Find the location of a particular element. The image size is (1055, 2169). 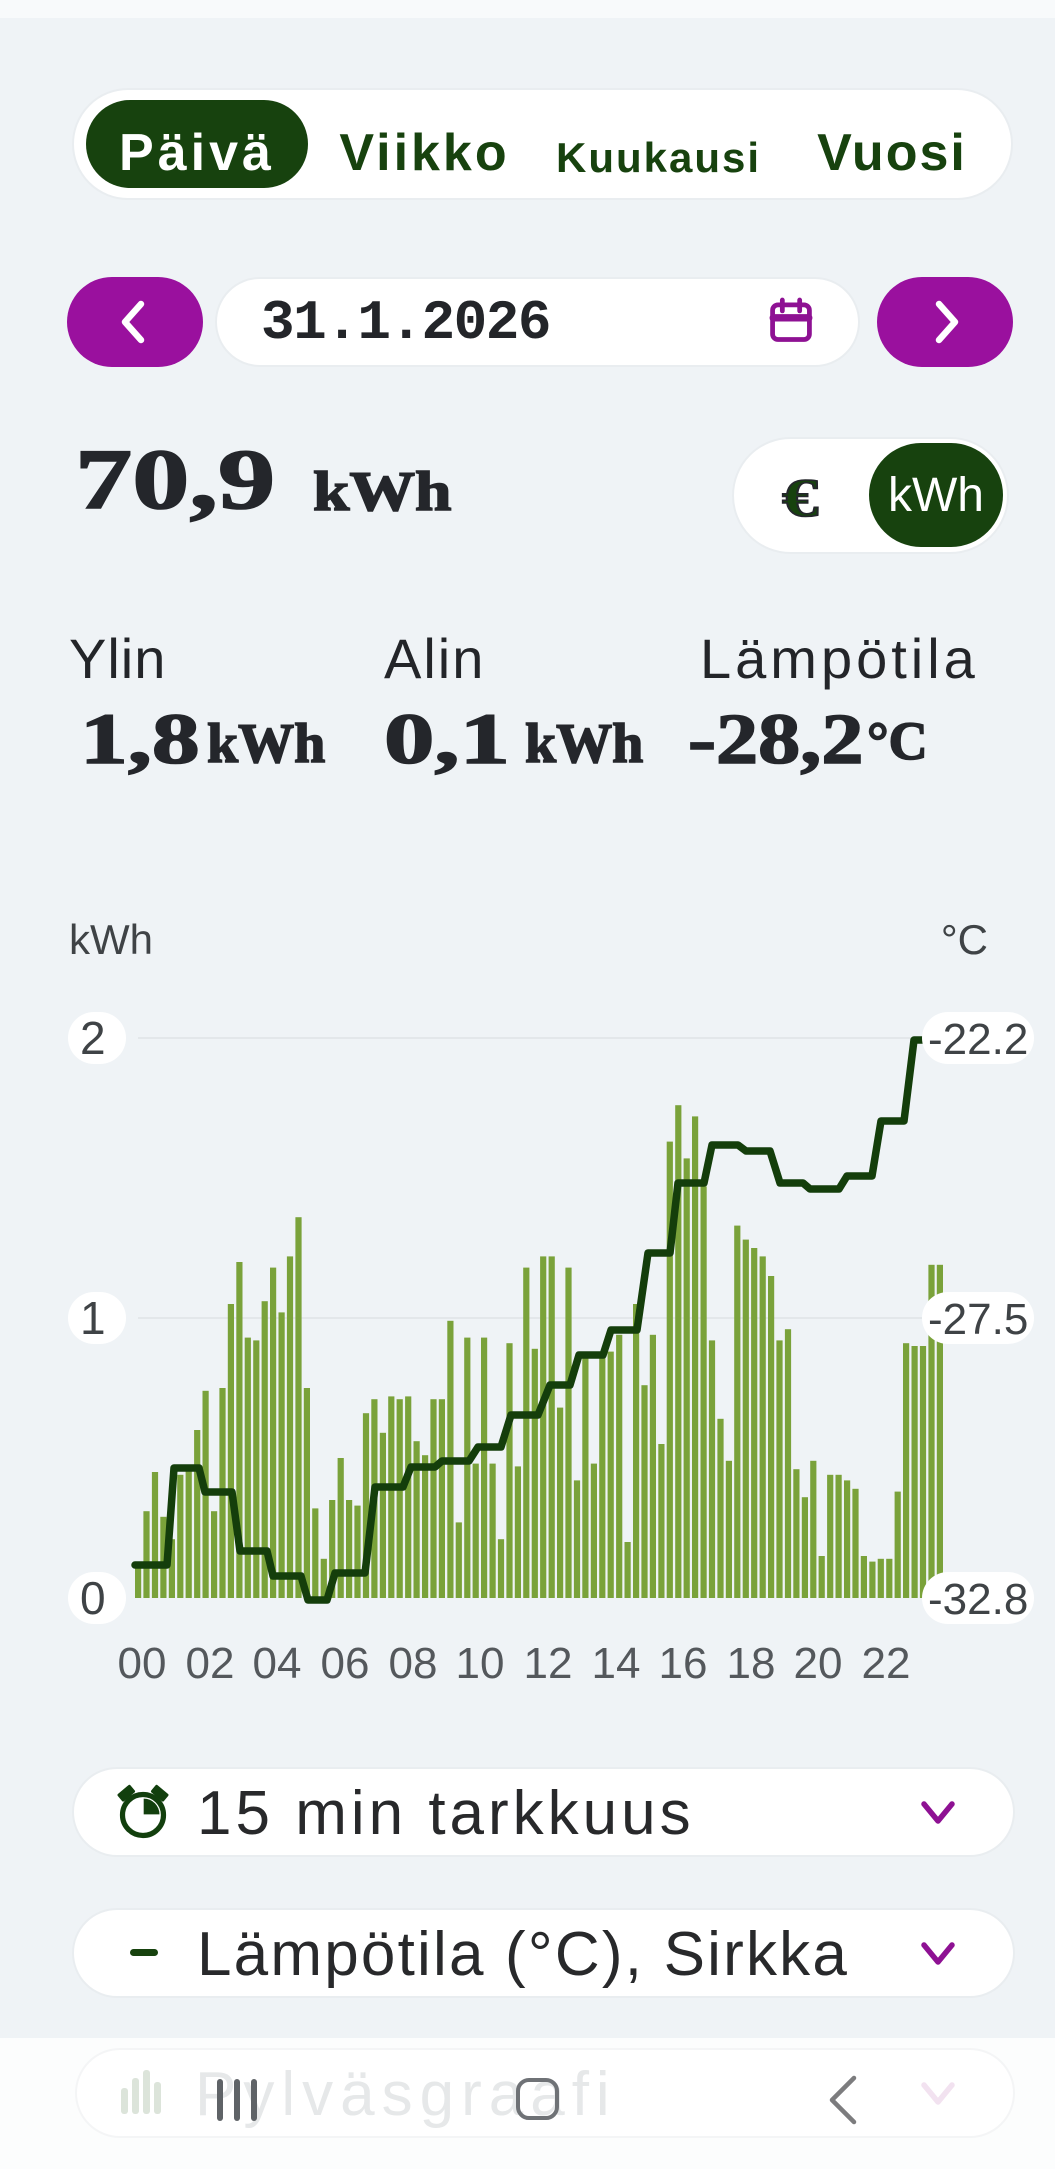

svg-text: 02 is located at coordinates (210, 1663).